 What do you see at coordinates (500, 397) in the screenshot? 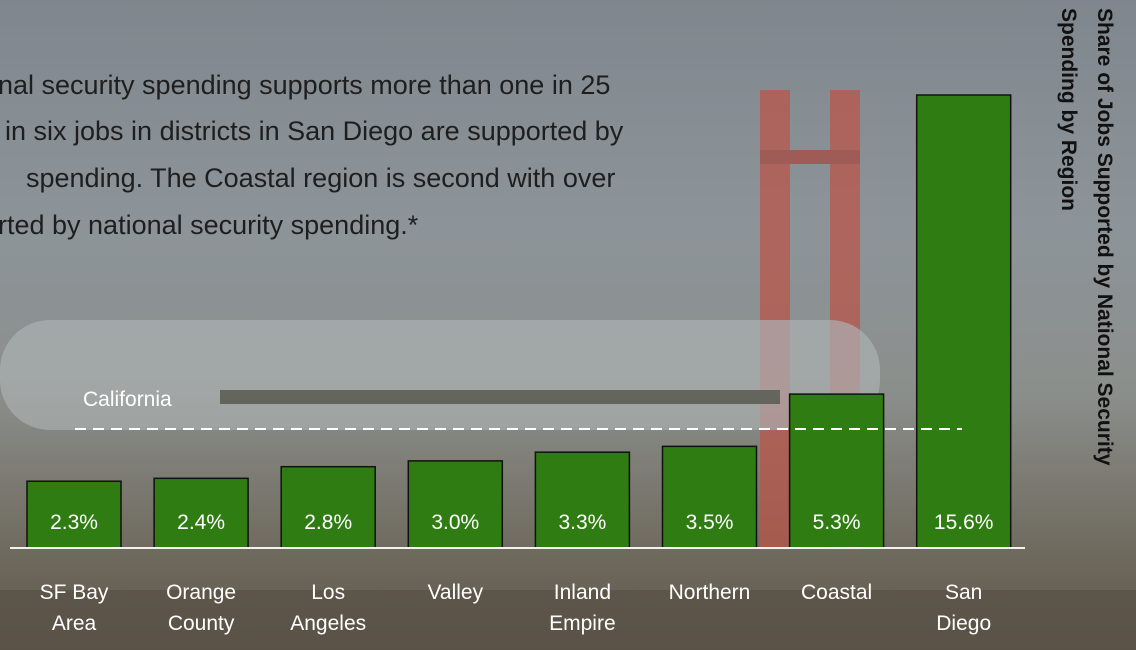
I see `rail` at bounding box center [500, 397].